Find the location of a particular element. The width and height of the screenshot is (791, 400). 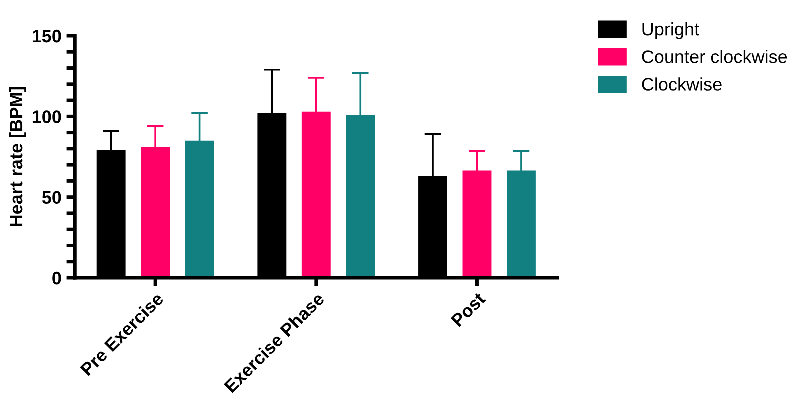

legend-label: Upright is located at coordinates (671, 31).